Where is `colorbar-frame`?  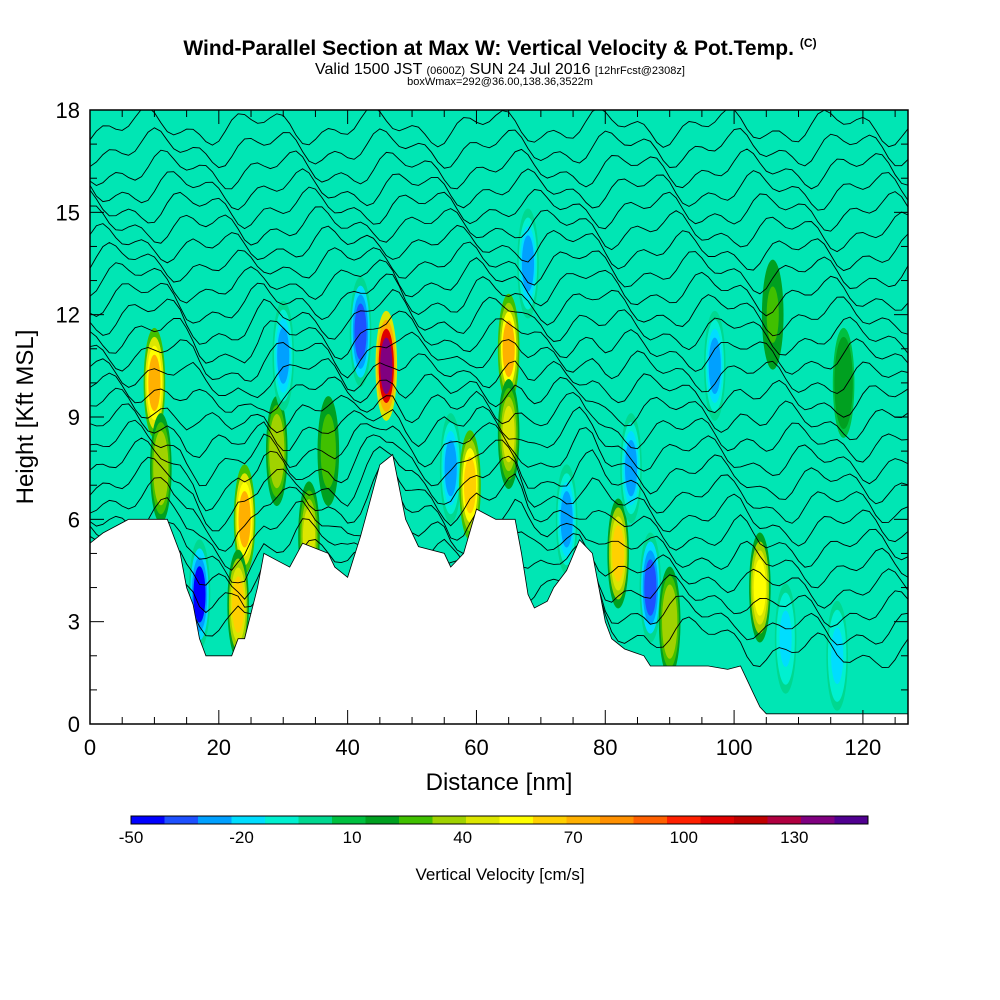
colorbar-frame is located at coordinates (499, 820).